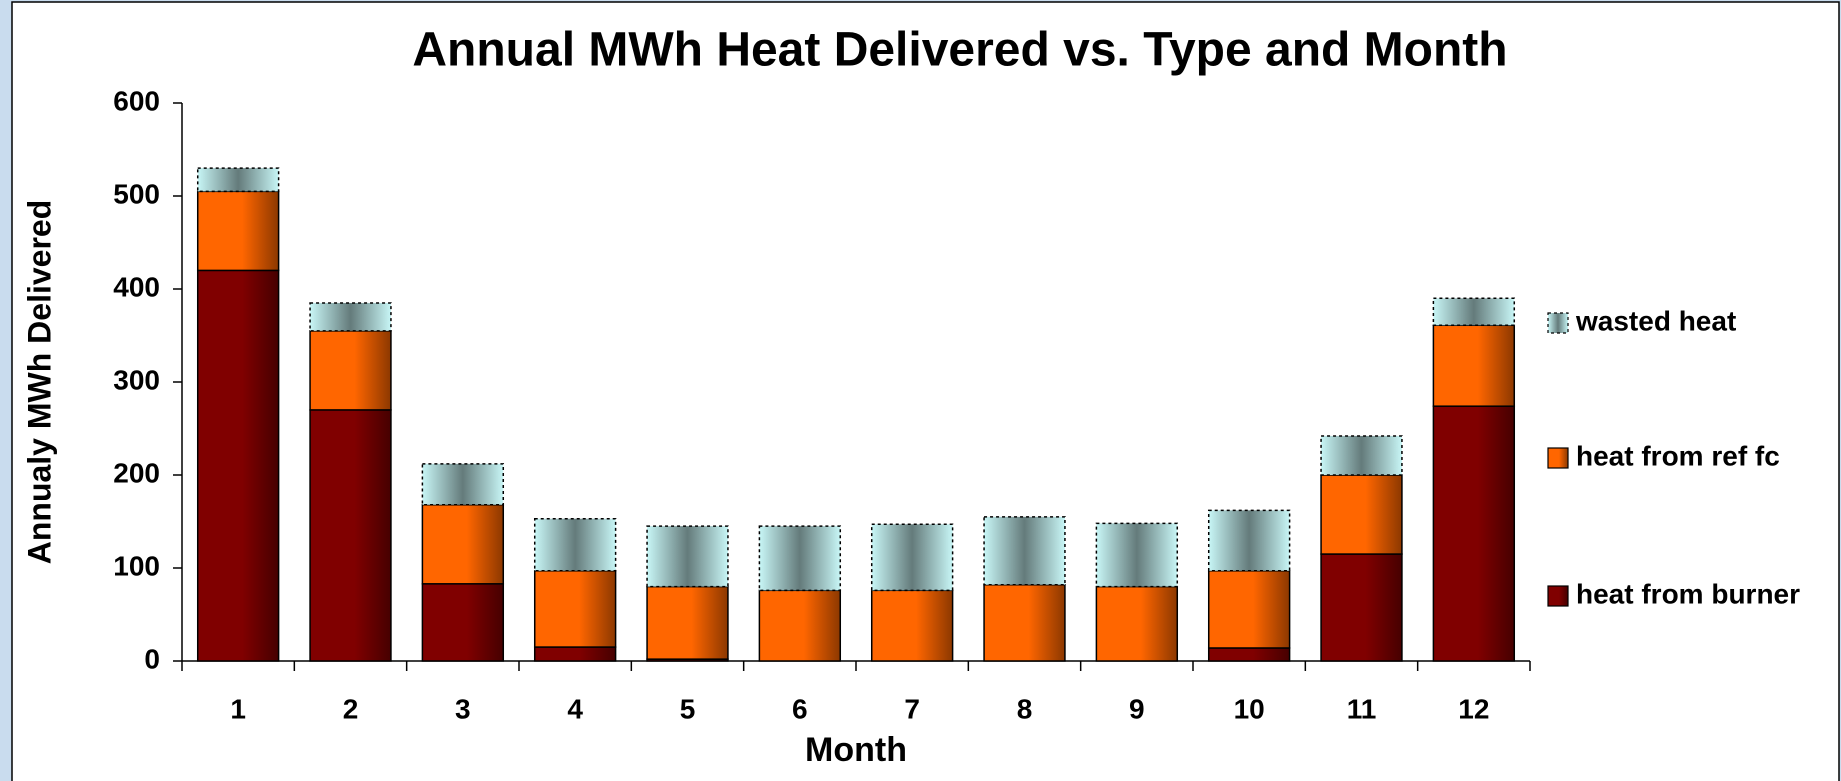 This screenshot has width=1841, height=781. Describe the element at coordinates (136, 100) in the screenshot. I see `y-tick-label: 600` at that location.